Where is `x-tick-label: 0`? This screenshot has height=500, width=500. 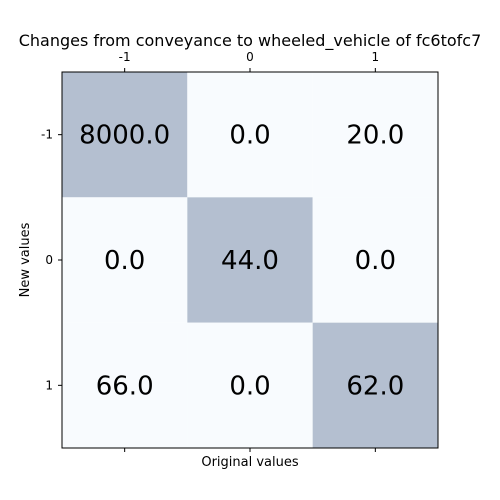
x-tick-label: 0 is located at coordinates (250, 57).